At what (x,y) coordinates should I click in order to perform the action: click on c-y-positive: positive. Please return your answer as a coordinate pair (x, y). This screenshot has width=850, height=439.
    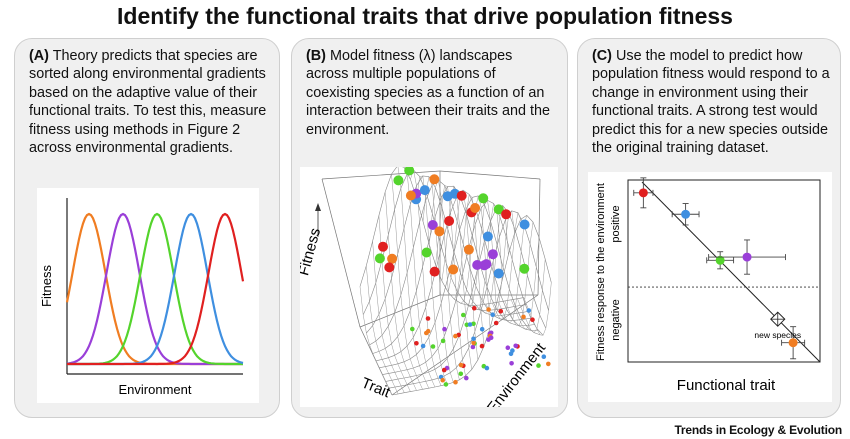
    Looking at the image, I should click on (616, 223).